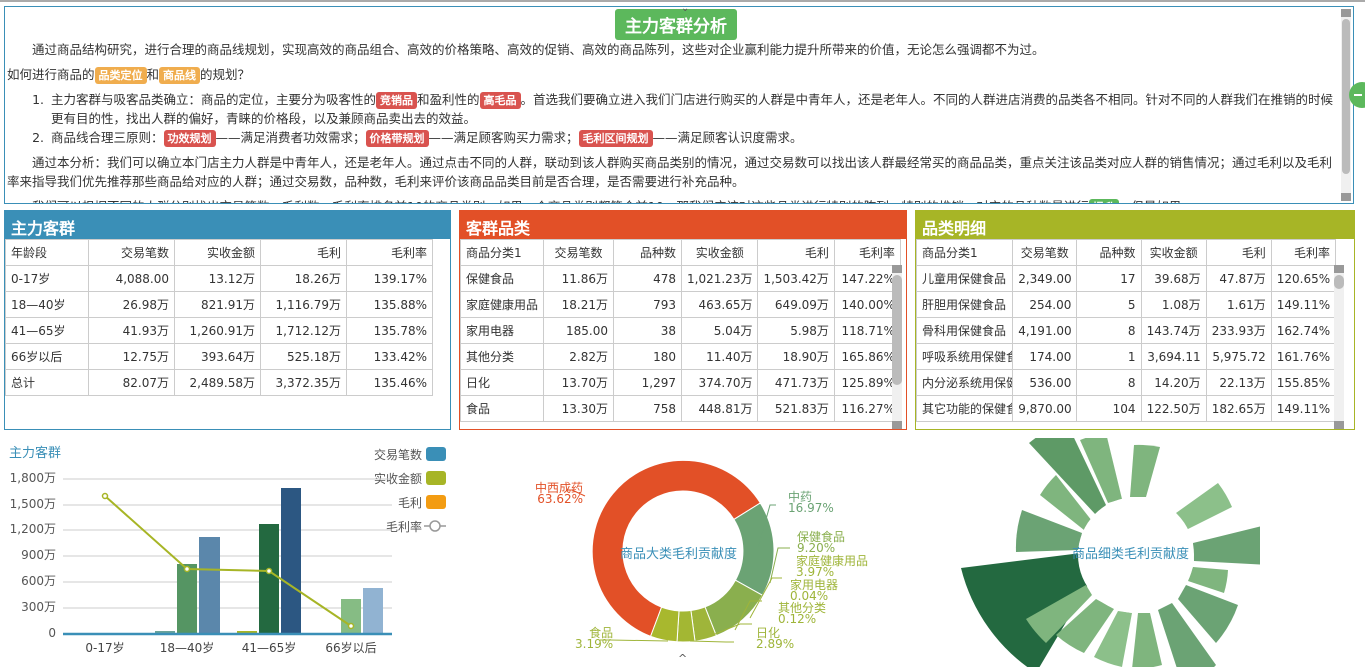 The height and width of the screenshot is (667, 1365). Describe the element at coordinates (811, 502) in the screenshot. I see `donut-label-chinese-medicine: 中药 16.97%` at that location.